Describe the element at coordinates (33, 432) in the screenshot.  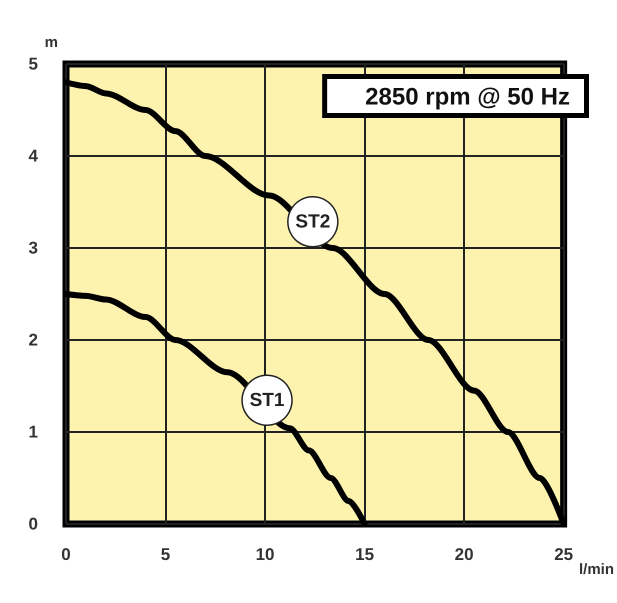
I see `y-tick-label: 1` at that location.